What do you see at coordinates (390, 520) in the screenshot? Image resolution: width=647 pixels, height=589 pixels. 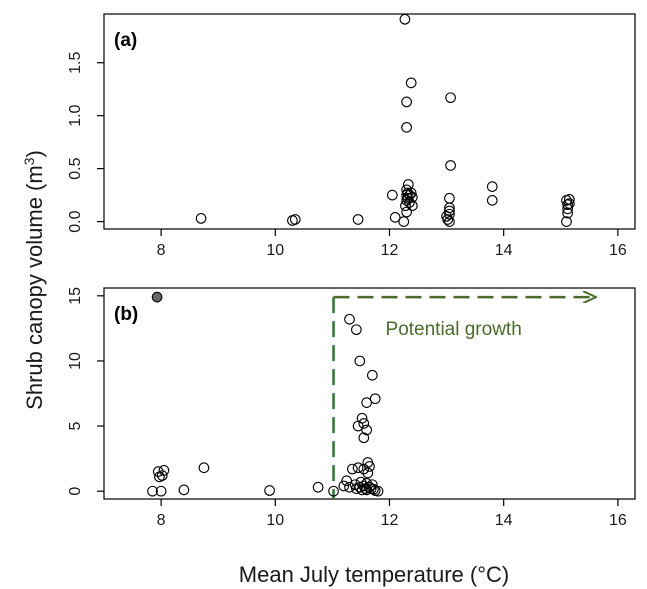 I see `panel-b-x-tick-label: 12` at bounding box center [390, 520].